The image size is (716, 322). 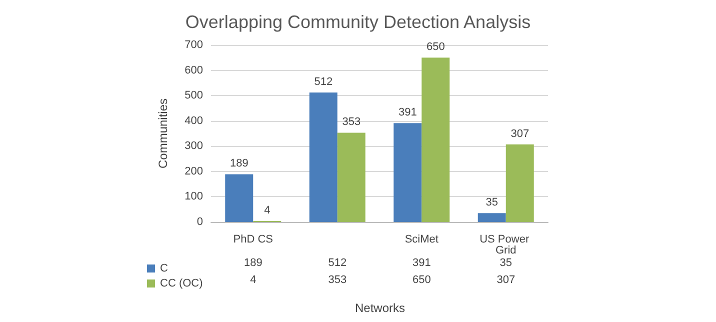 I want to click on y-tick-label: 200, so click(x=193, y=171).